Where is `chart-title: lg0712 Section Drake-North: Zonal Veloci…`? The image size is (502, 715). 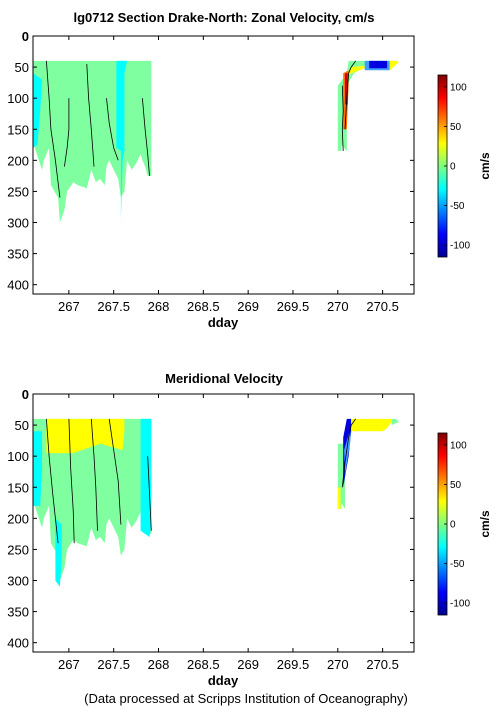 chart-title: lg0712 Section Drake-North: Zonal Veloci… is located at coordinates (223, 17).